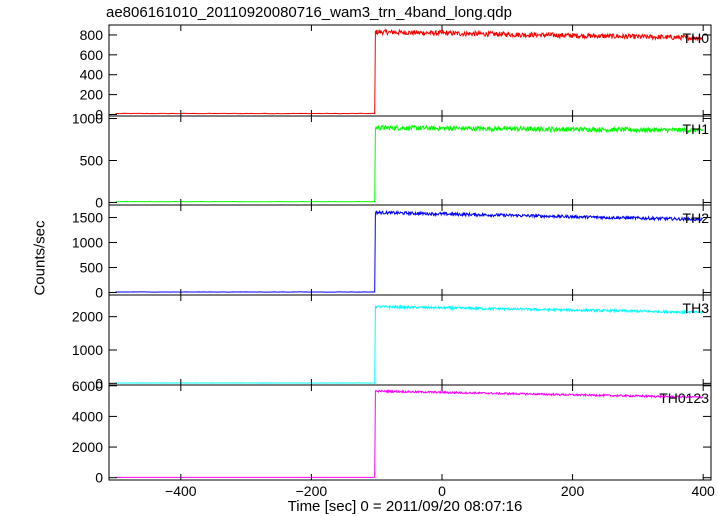  Describe the element at coordinates (684, 398) in the screenshot. I see `series-label-th0123: TH0123` at that location.